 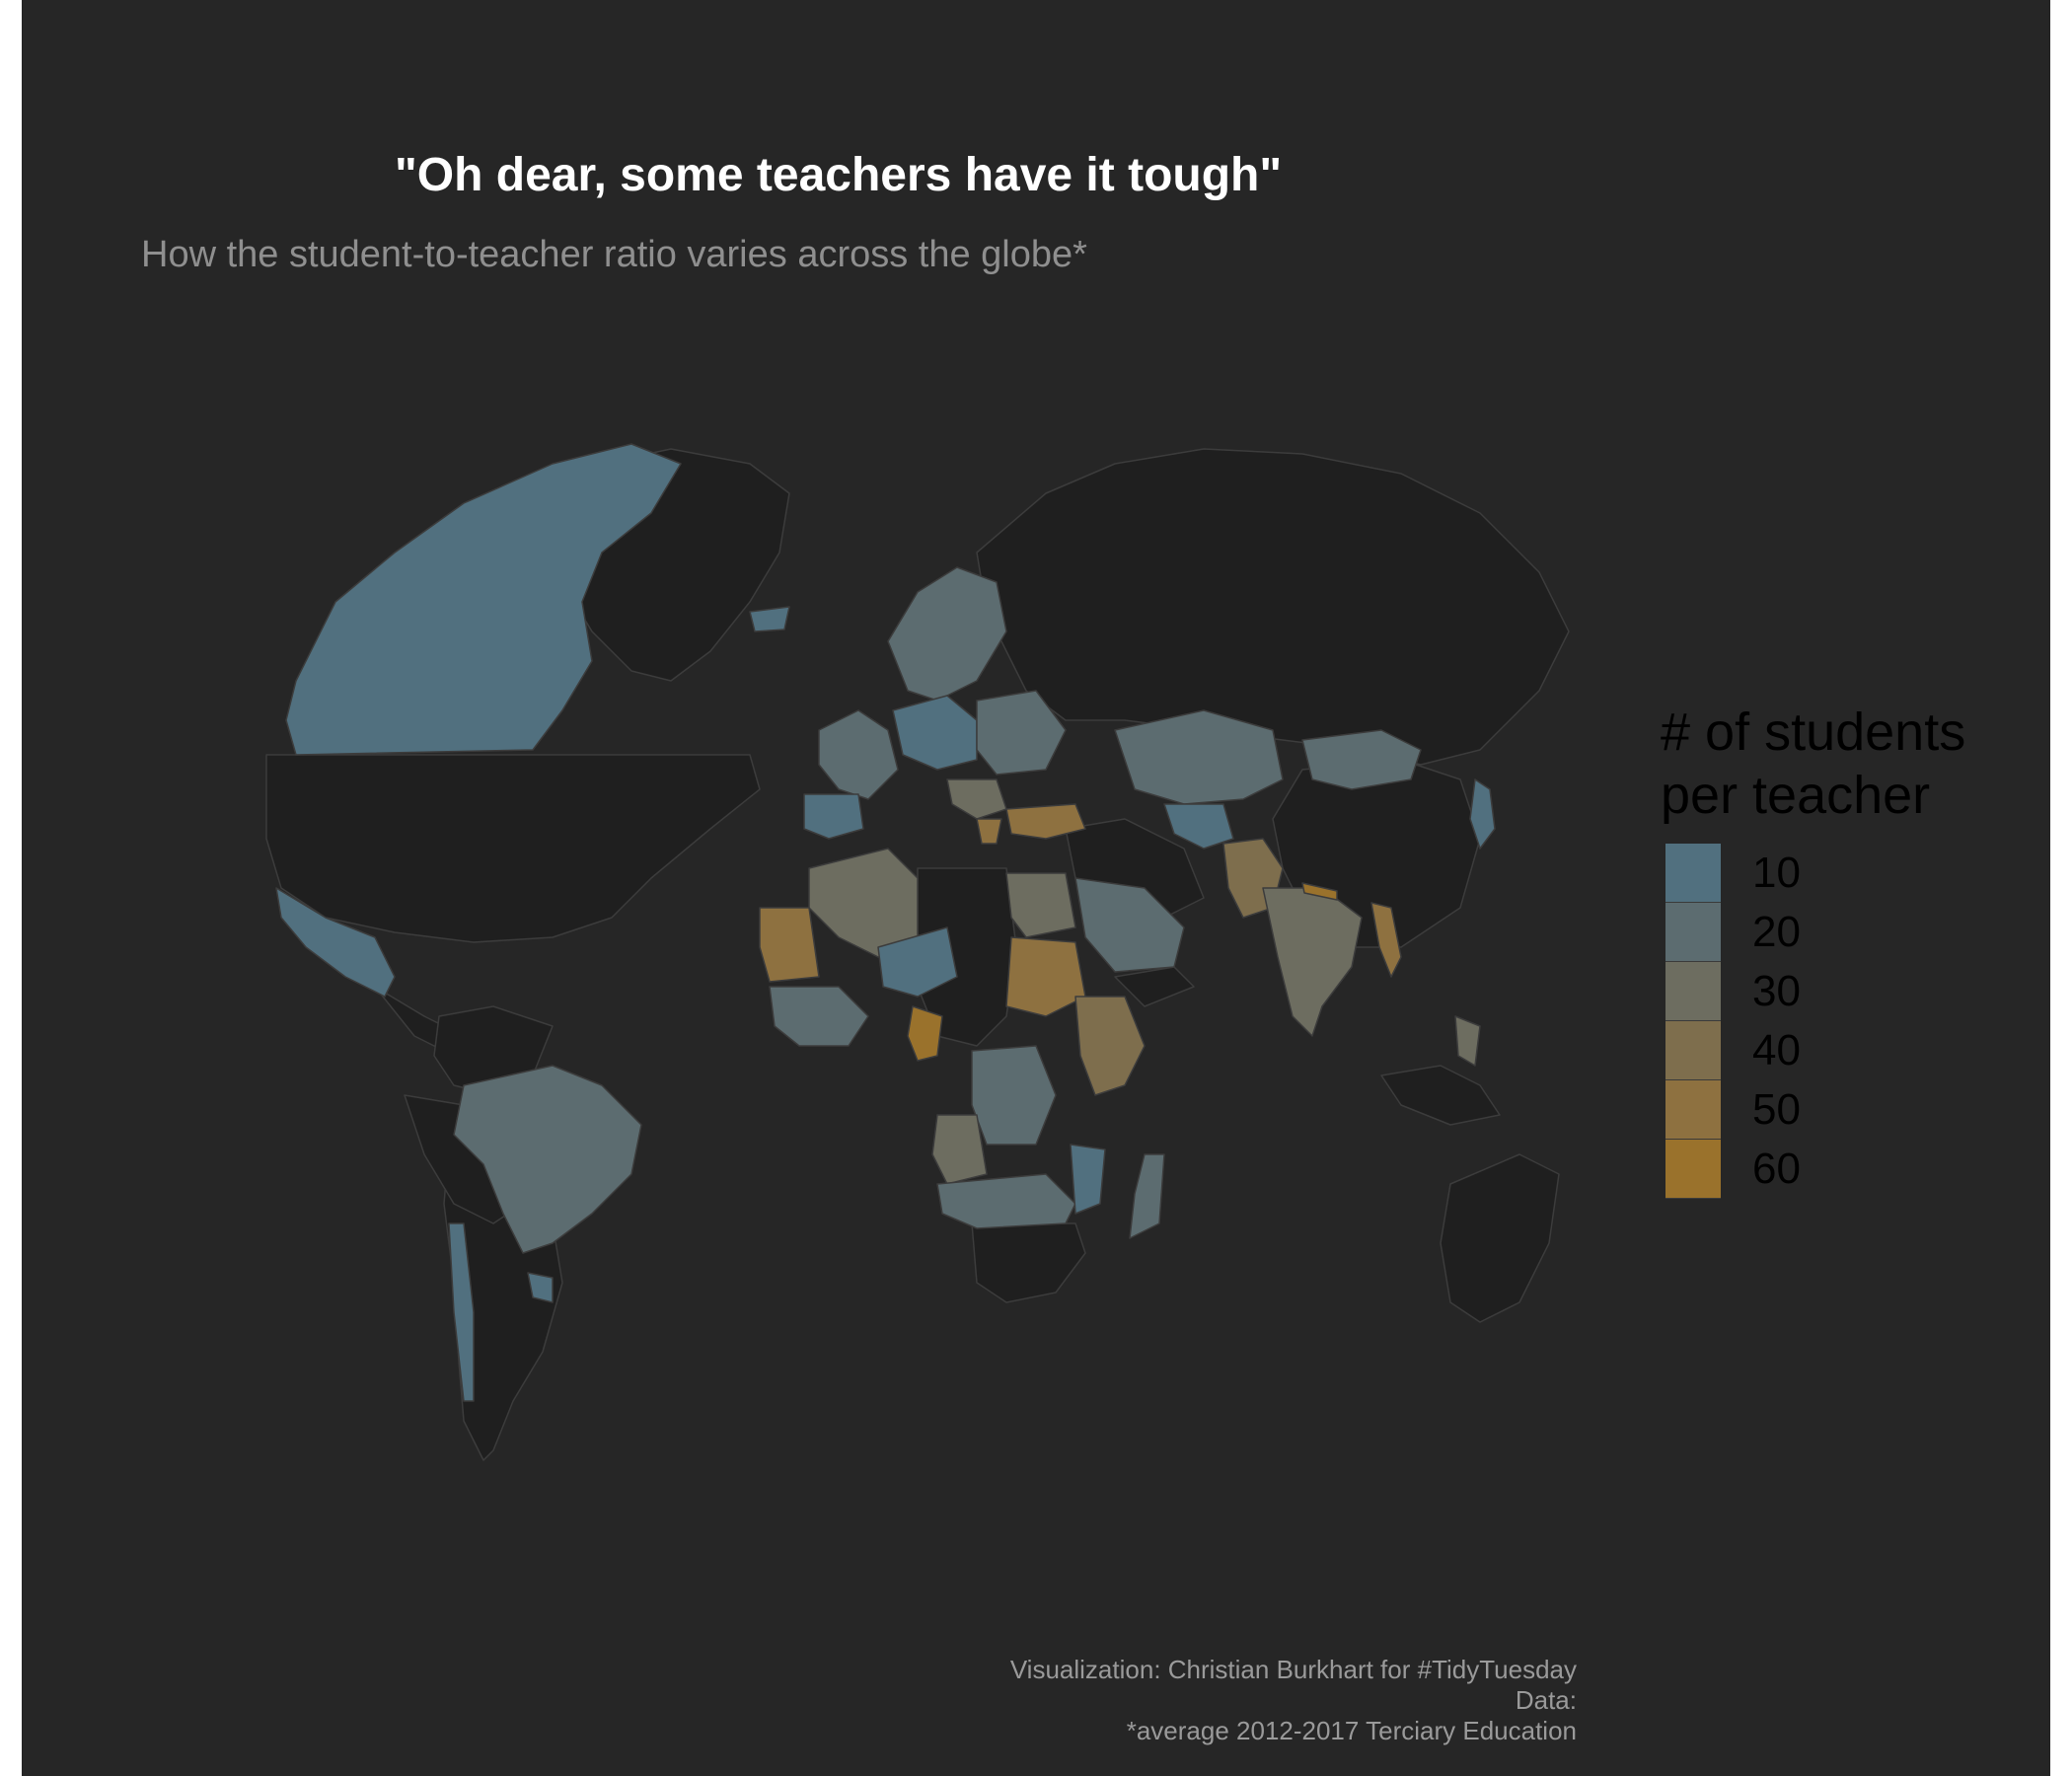 I want to click on country-australia, so click(x=1500, y=1238).